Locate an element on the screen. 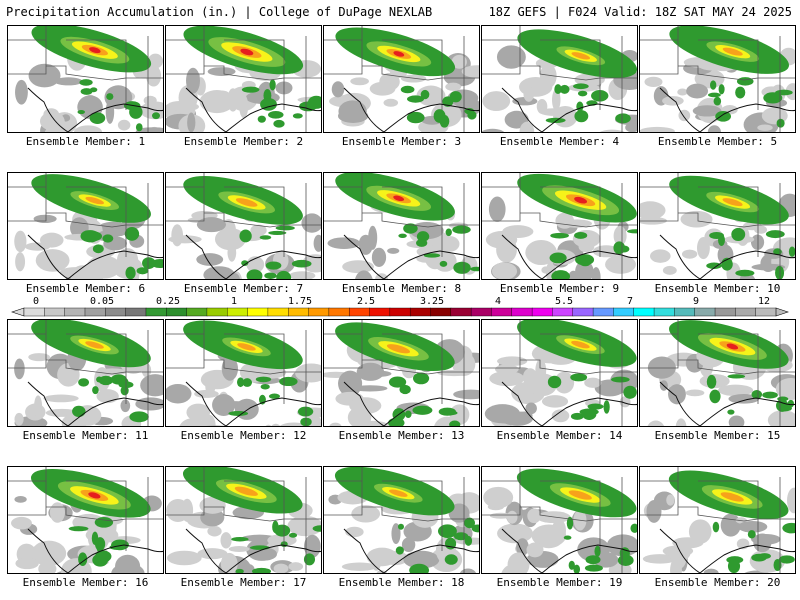 The width and height of the screenshot is (800, 600). ensemble-member-label: Ensemble Member: 5 is located at coordinates (717, 141).